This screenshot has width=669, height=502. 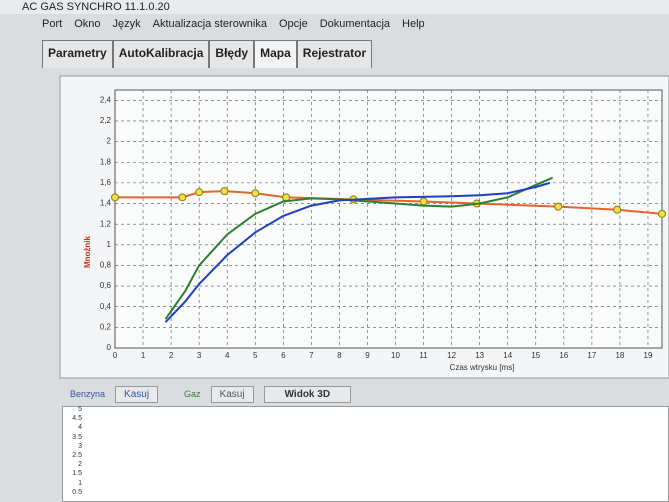 I want to click on tab: Parametry, so click(x=77, y=54).